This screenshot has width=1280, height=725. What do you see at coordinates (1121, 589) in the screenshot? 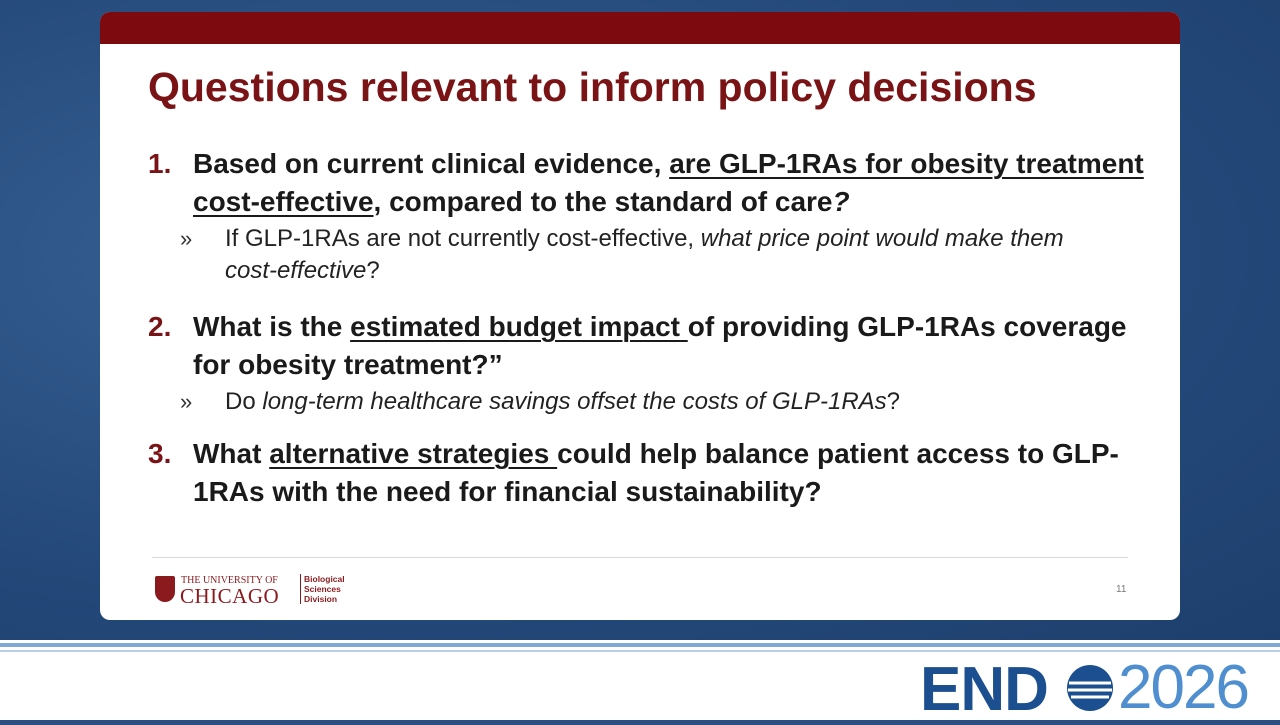
I see `page-number: 11` at bounding box center [1121, 589].